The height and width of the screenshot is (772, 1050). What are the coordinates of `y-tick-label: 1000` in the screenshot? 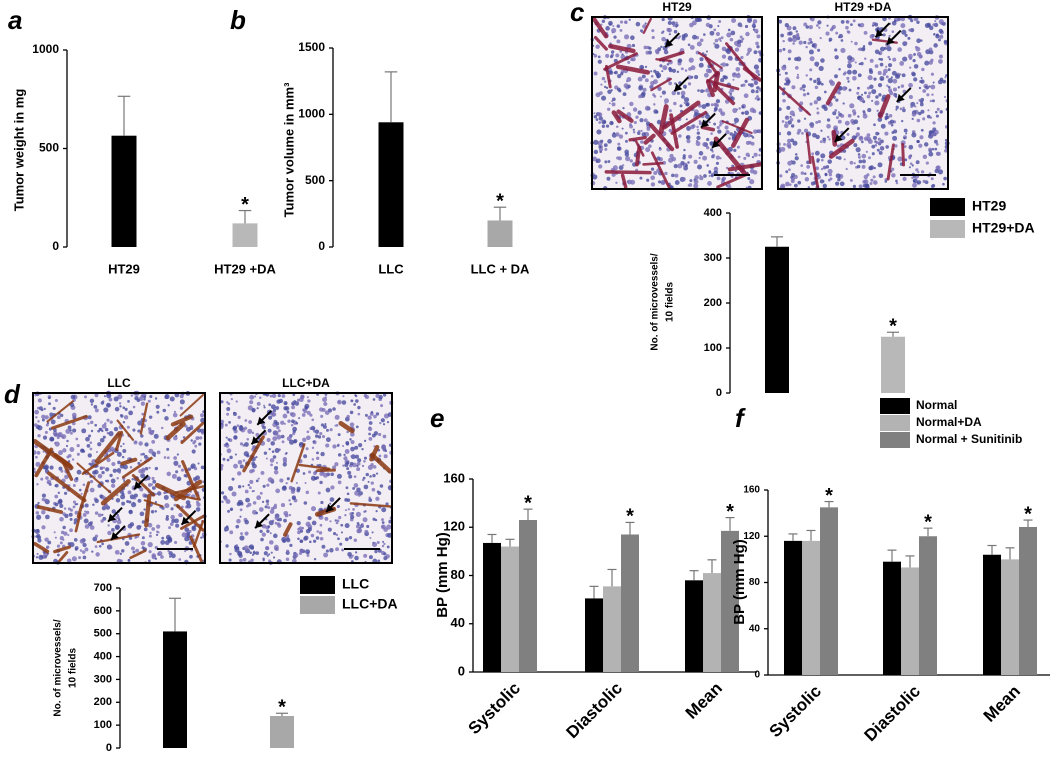 It's located at (311, 114).